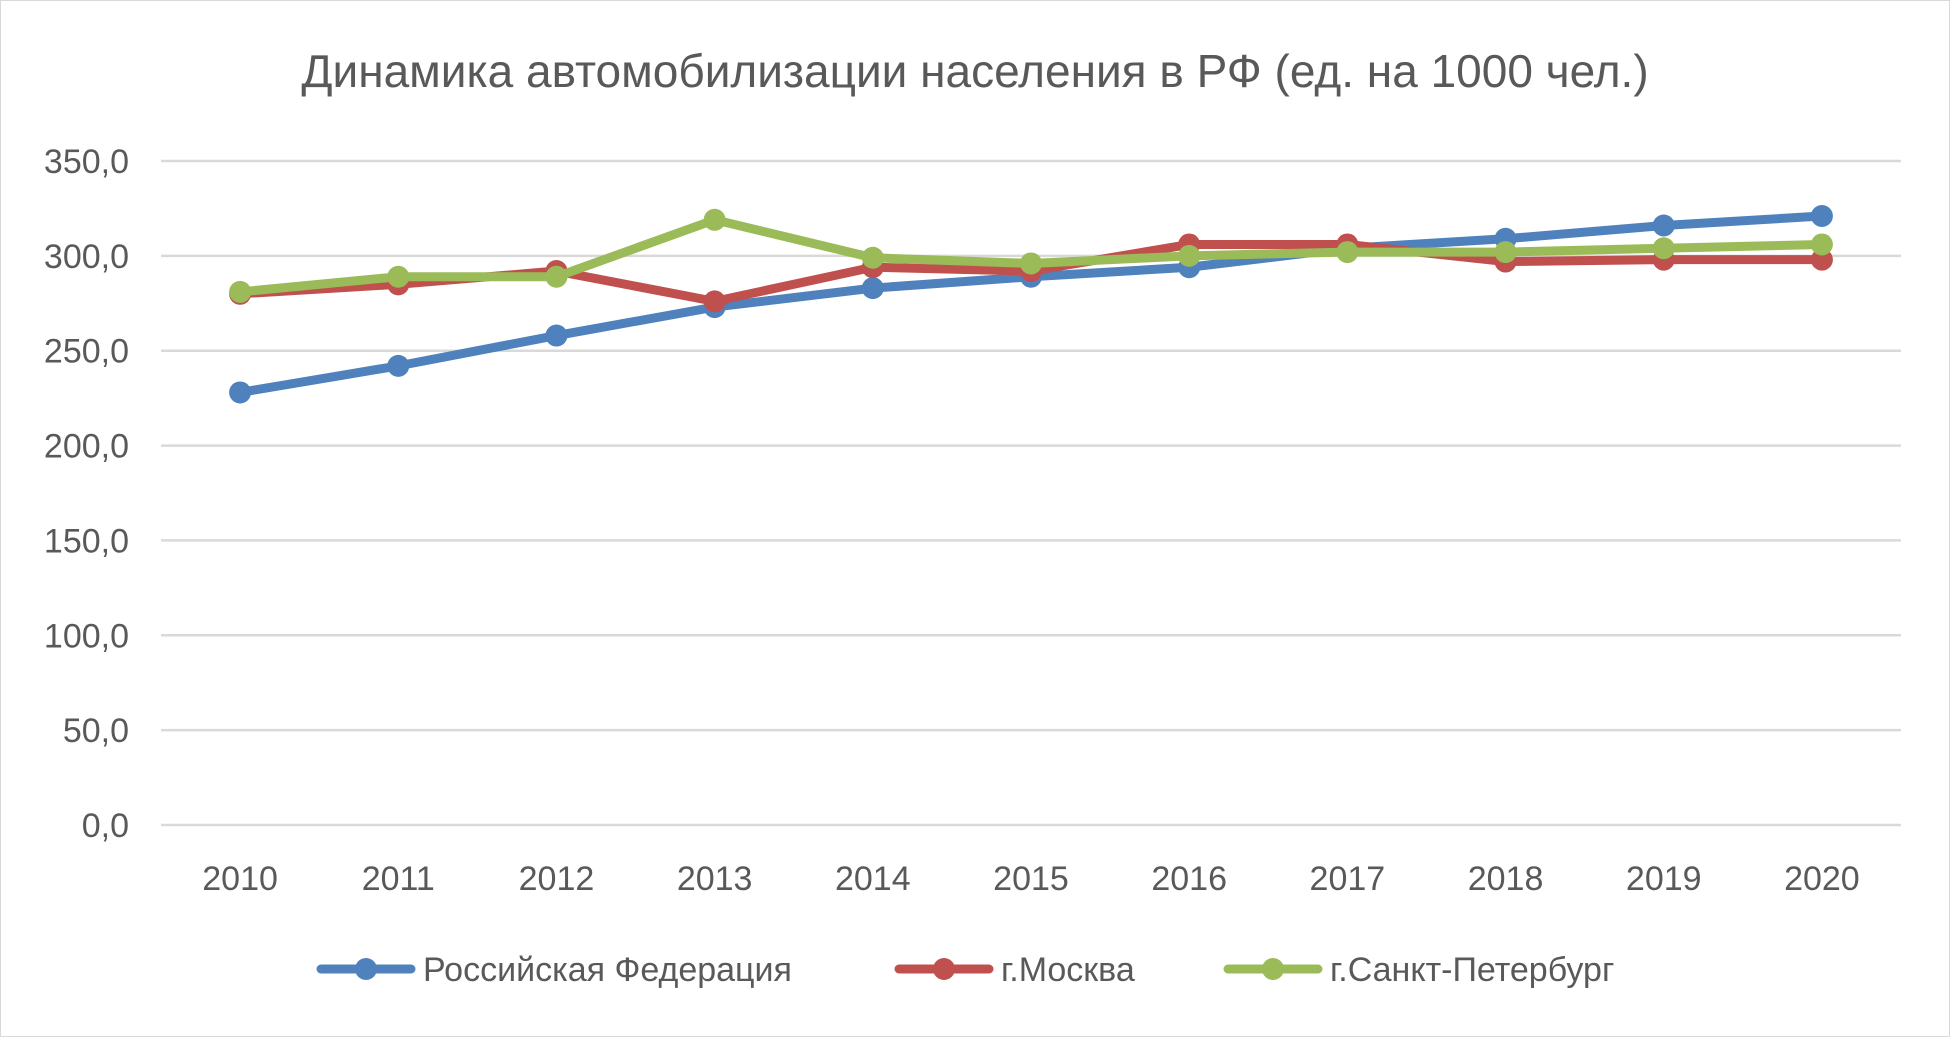 The width and height of the screenshot is (1950, 1041). I want to click on x-tick-label: 2015, so click(1031, 879).